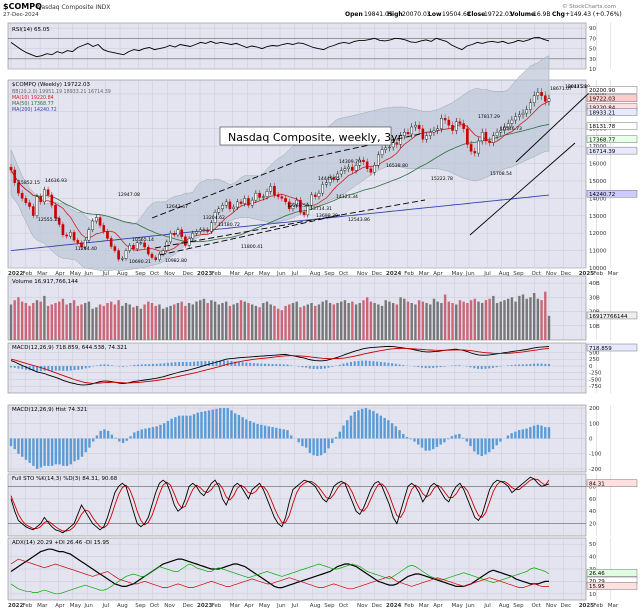 The image size is (640, 614). What do you see at coordinates (594, 284) in the screenshot?
I see `volume-y-tick-label: 40B` at bounding box center [594, 284].